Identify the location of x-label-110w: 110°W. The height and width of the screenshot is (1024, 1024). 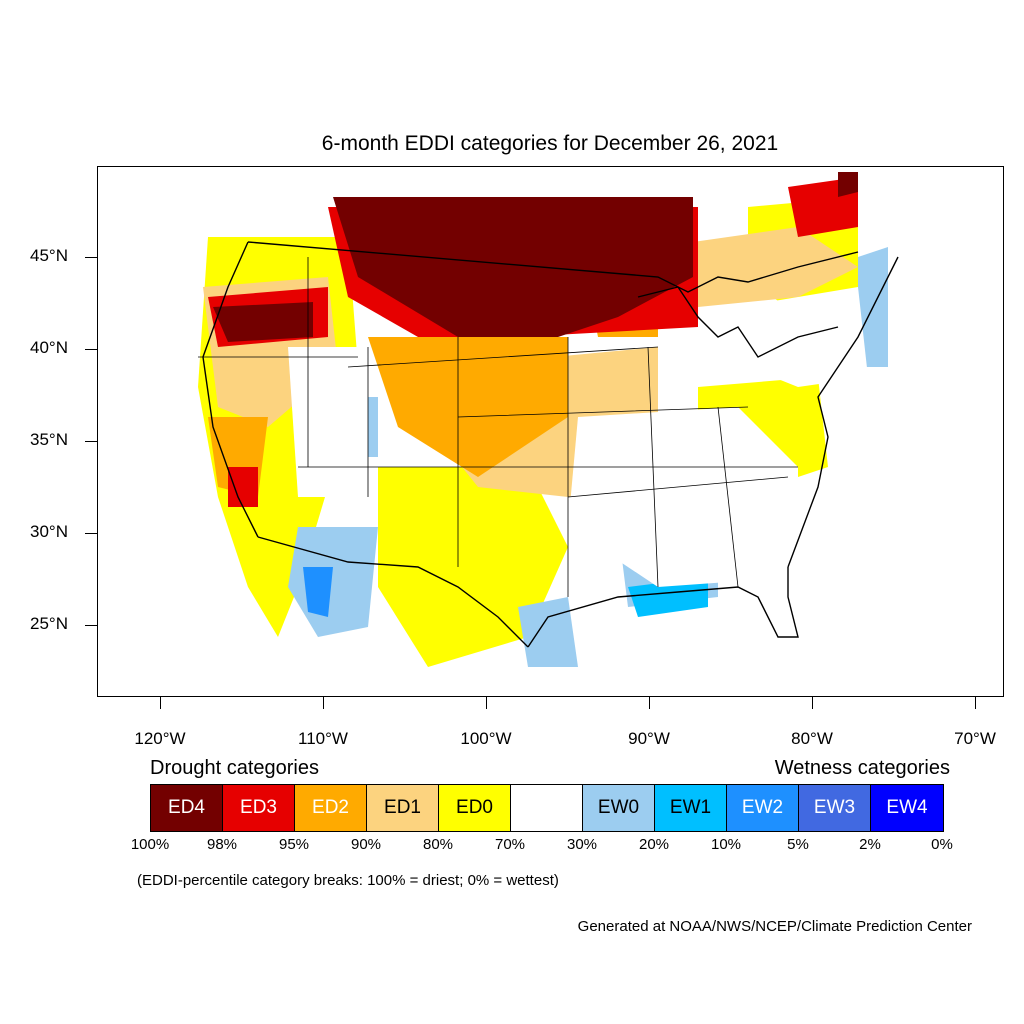
(323, 738).